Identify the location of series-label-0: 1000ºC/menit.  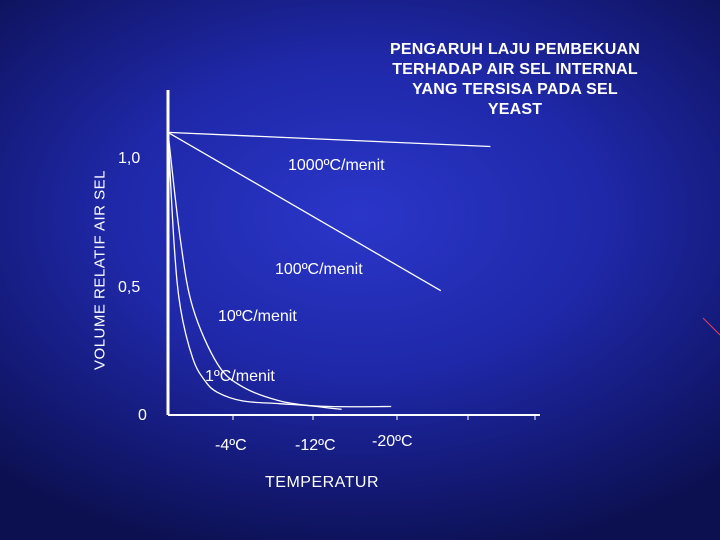
(336, 165).